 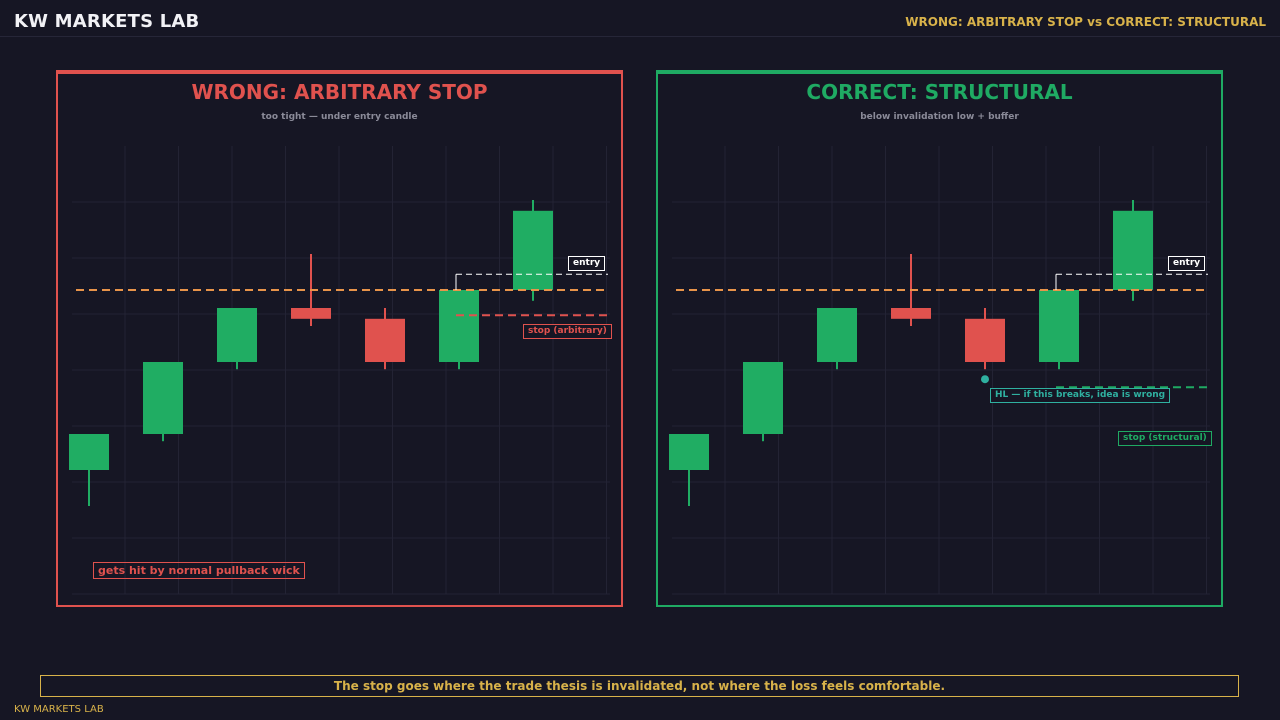 I want to click on wrong-stop-tag: stop (arbitrary), so click(x=567, y=331).